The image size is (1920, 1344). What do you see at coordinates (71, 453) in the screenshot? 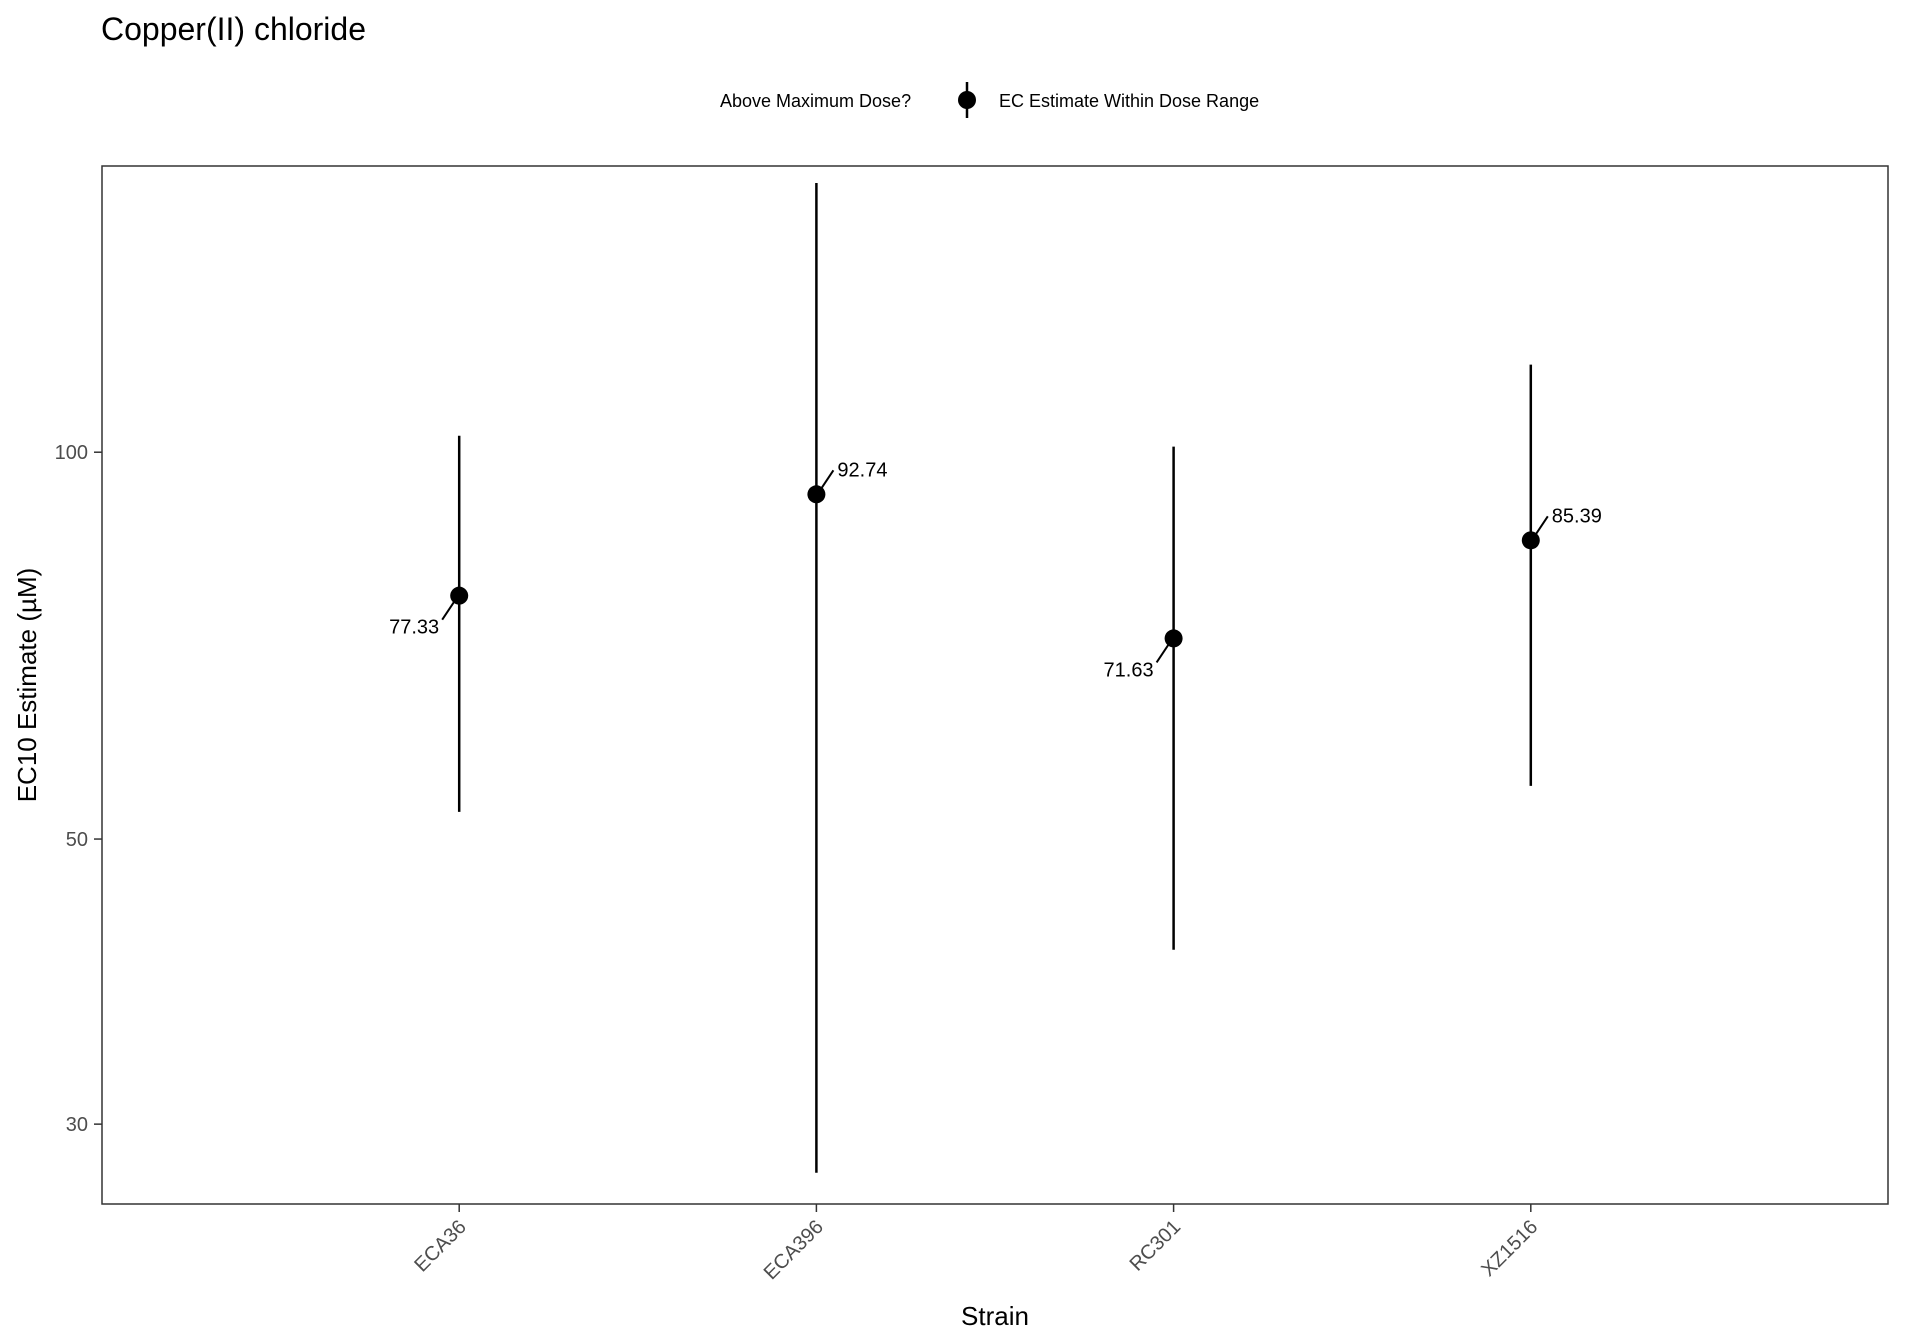
I see `y-tick-label: 100` at bounding box center [71, 453].